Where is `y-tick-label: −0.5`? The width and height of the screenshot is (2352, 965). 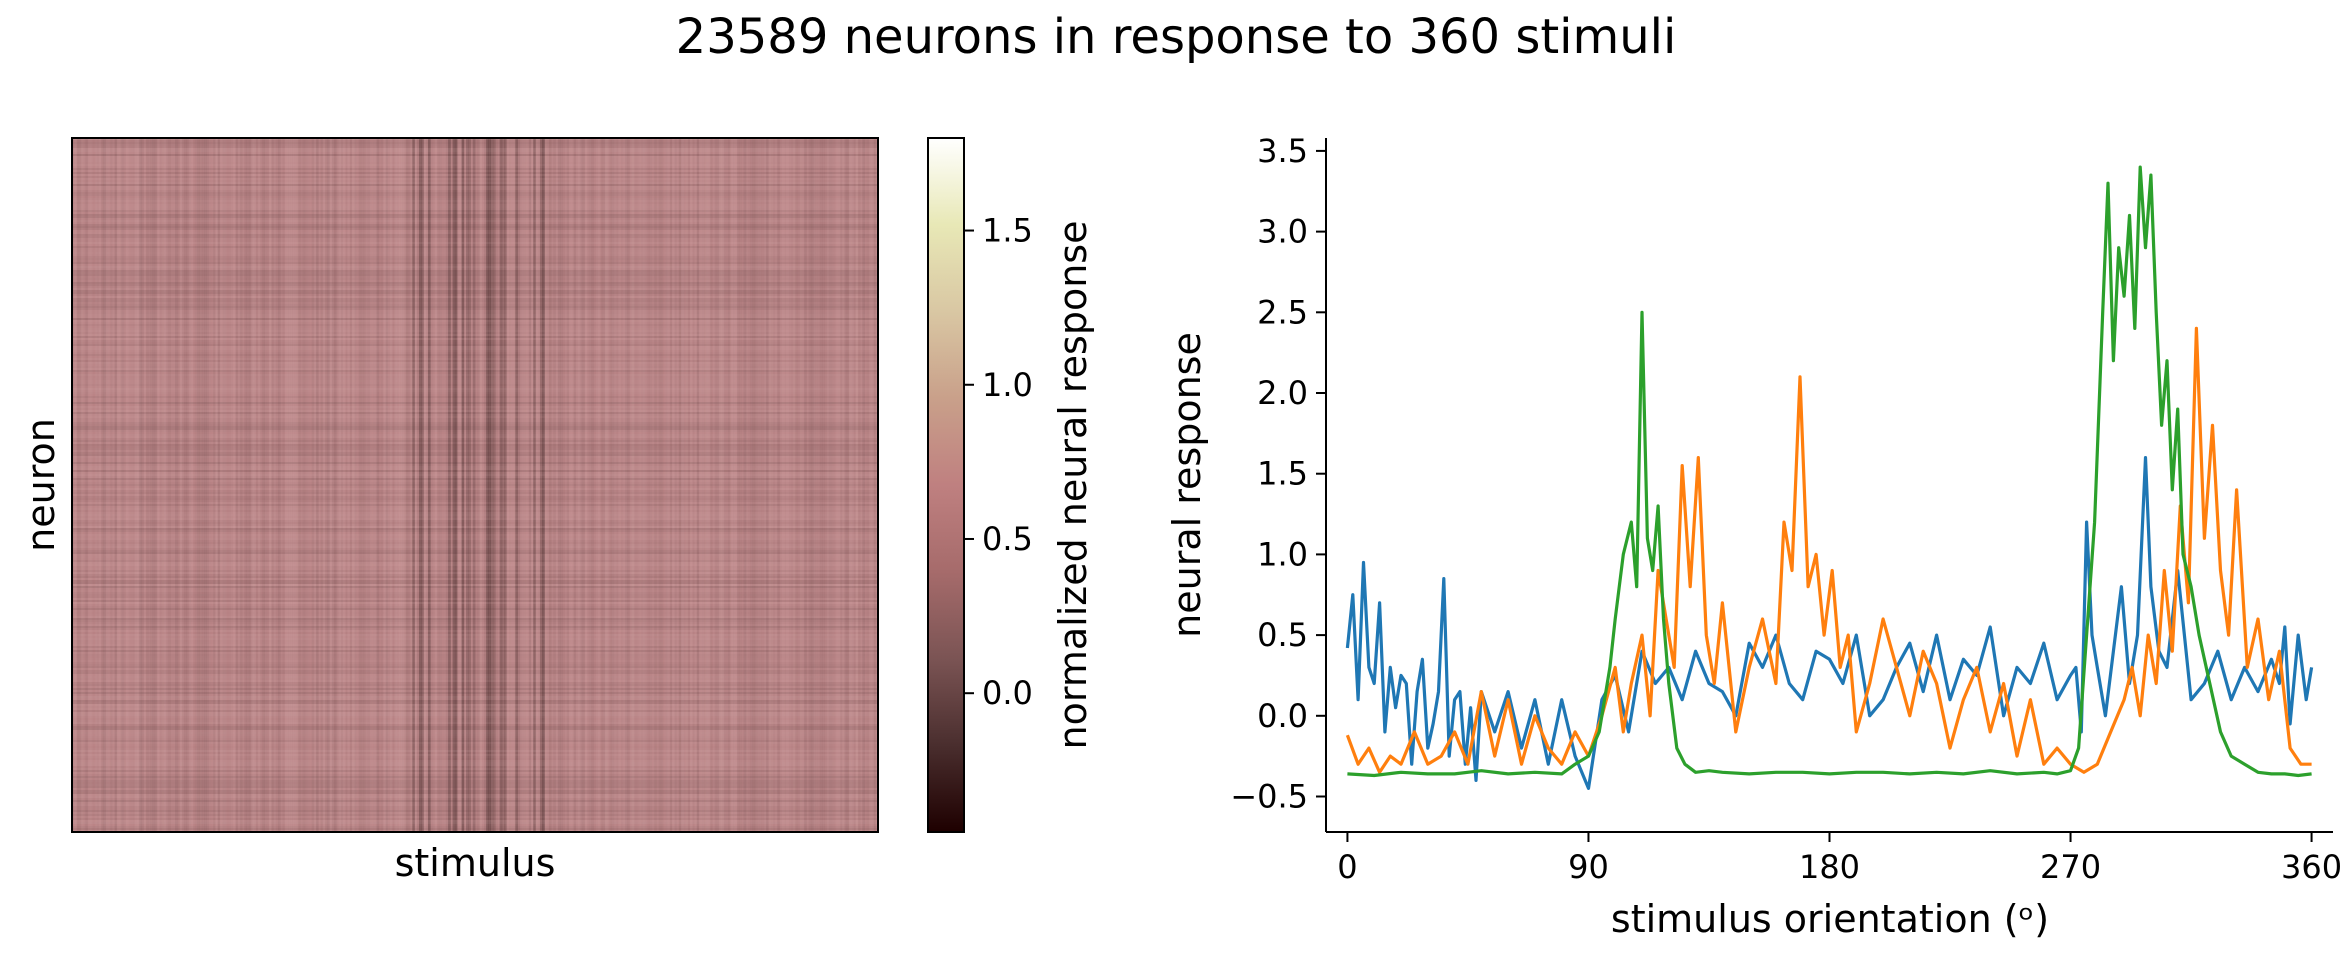 y-tick-label: −0.5 is located at coordinates (1269, 796).